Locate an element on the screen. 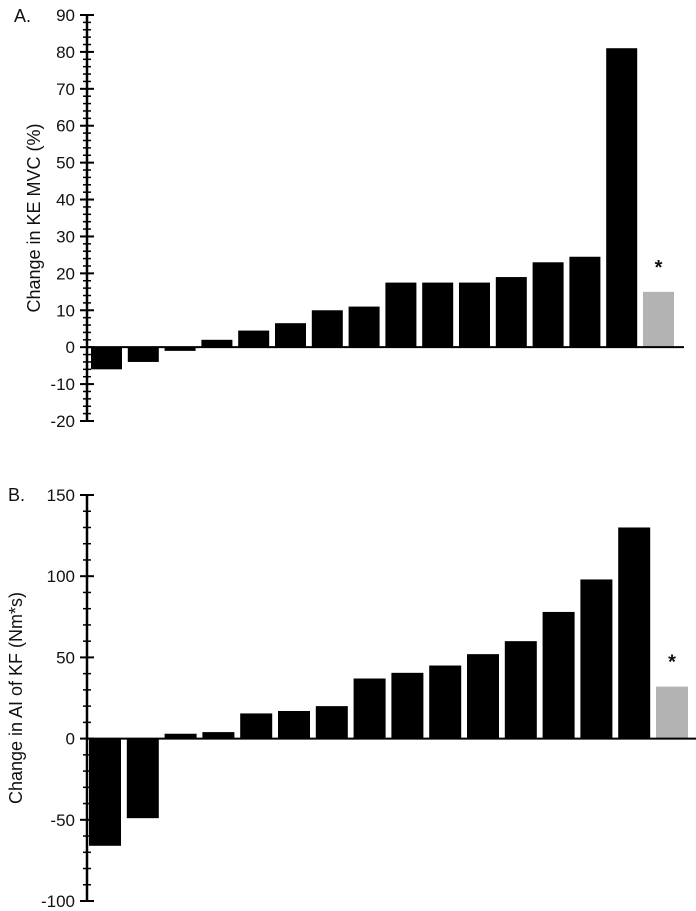  panel-b-tick-label: 50 is located at coordinates (65, 657).